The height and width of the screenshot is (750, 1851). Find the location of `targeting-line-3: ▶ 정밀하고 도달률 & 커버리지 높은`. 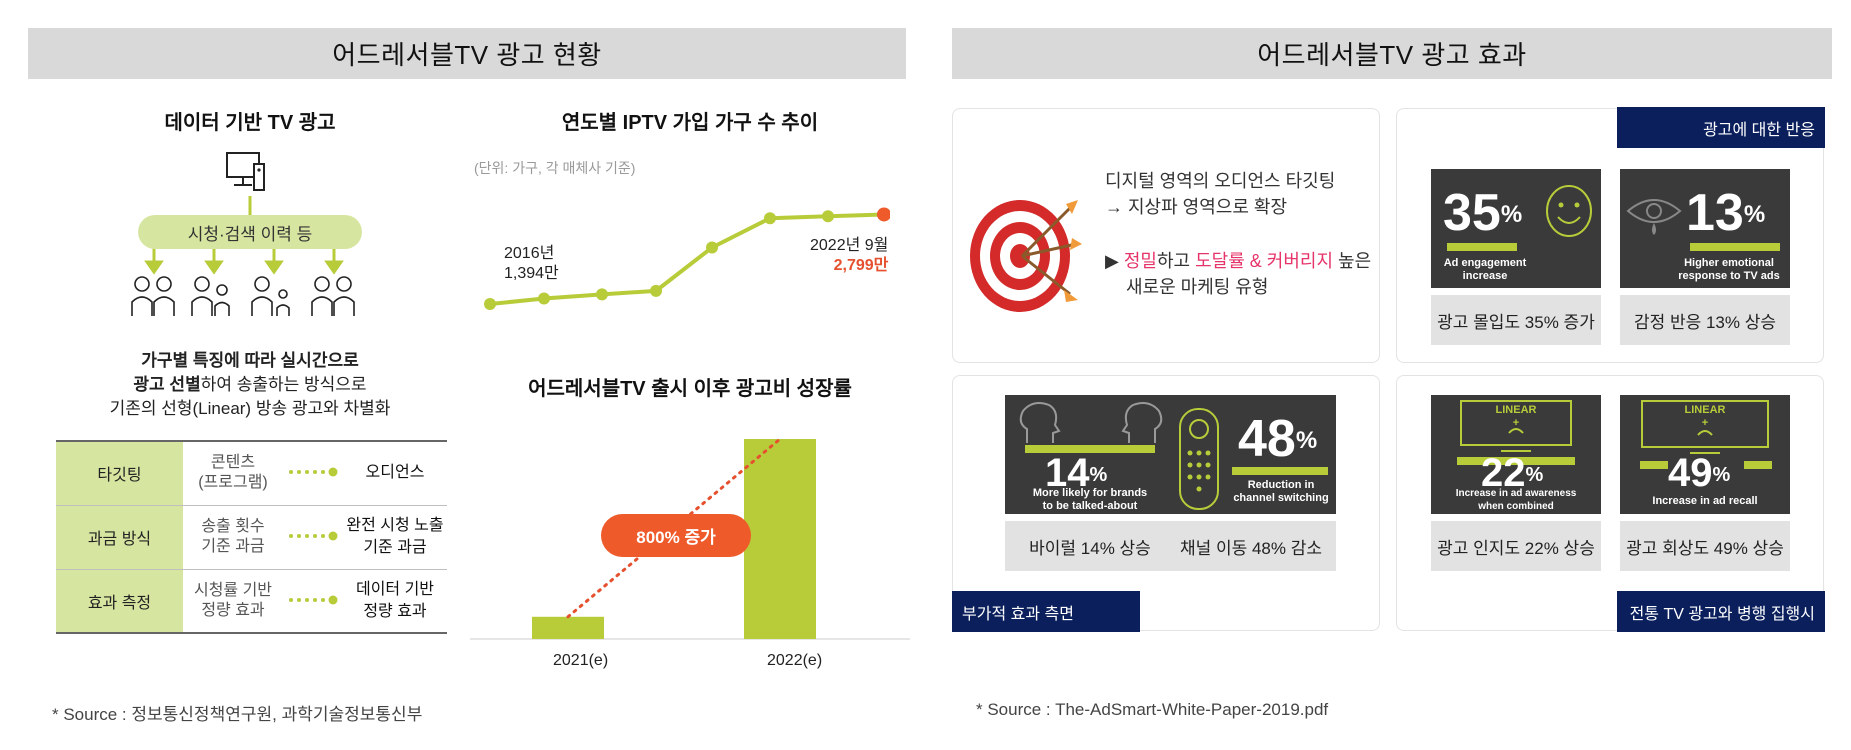

targeting-line-3: ▶ 정밀하고 도달률 & 커버리지 높은 is located at coordinates (1238, 261).